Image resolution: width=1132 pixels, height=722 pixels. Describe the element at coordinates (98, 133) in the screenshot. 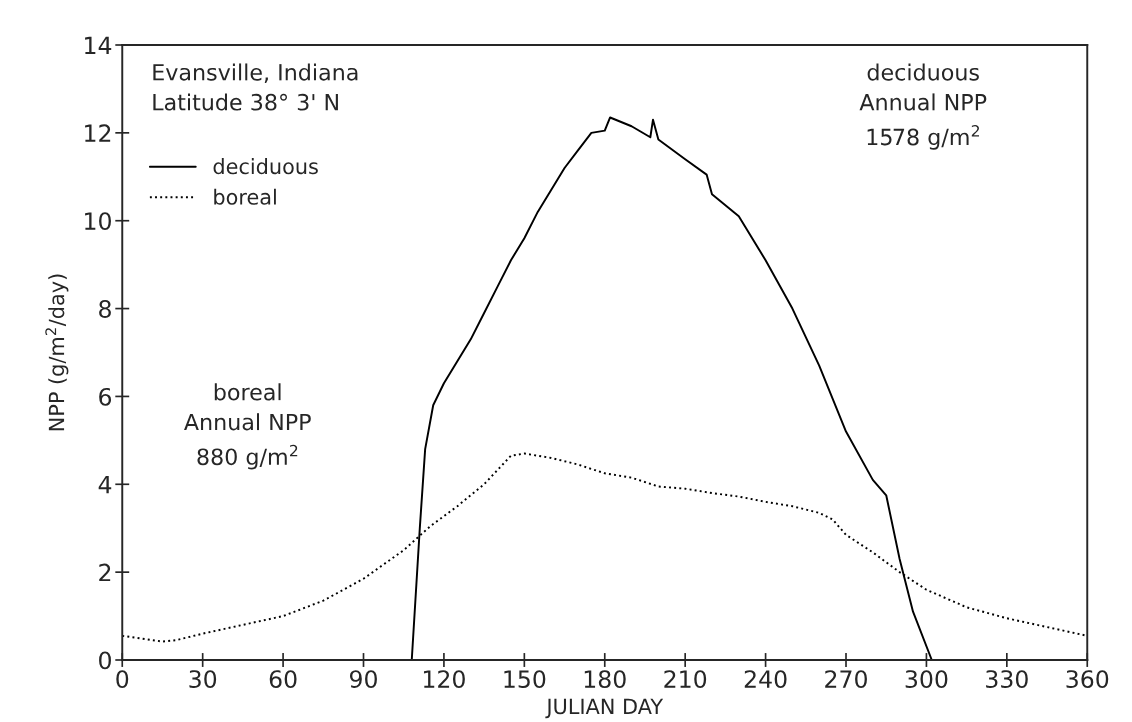

I see `y-tick-label: 12` at that location.